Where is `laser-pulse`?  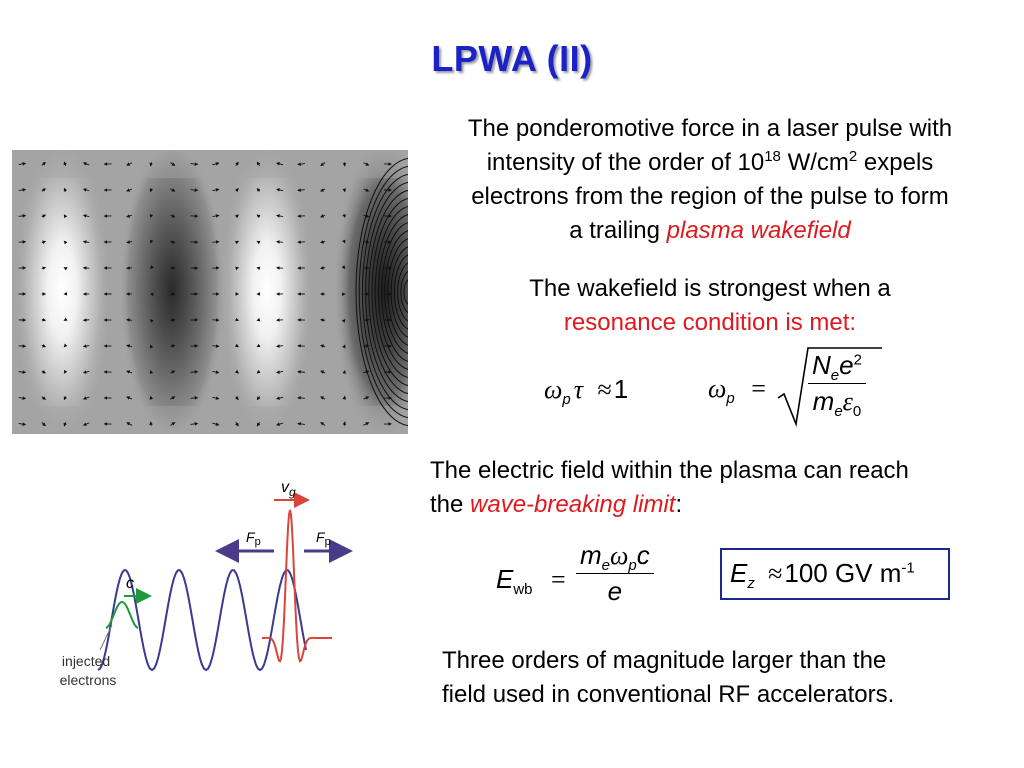
laser-pulse is located at coordinates (297, 586).